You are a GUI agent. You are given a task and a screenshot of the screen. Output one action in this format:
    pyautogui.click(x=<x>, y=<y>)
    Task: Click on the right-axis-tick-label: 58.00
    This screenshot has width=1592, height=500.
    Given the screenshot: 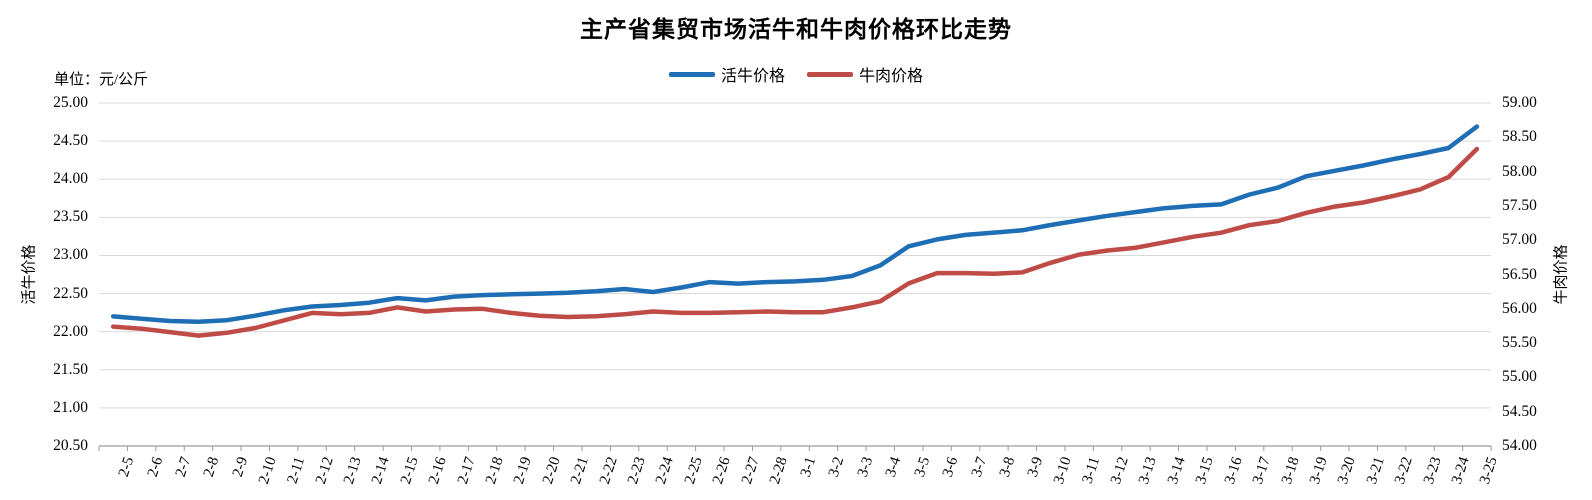 What is the action you would take?
    pyautogui.click(x=1519, y=171)
    